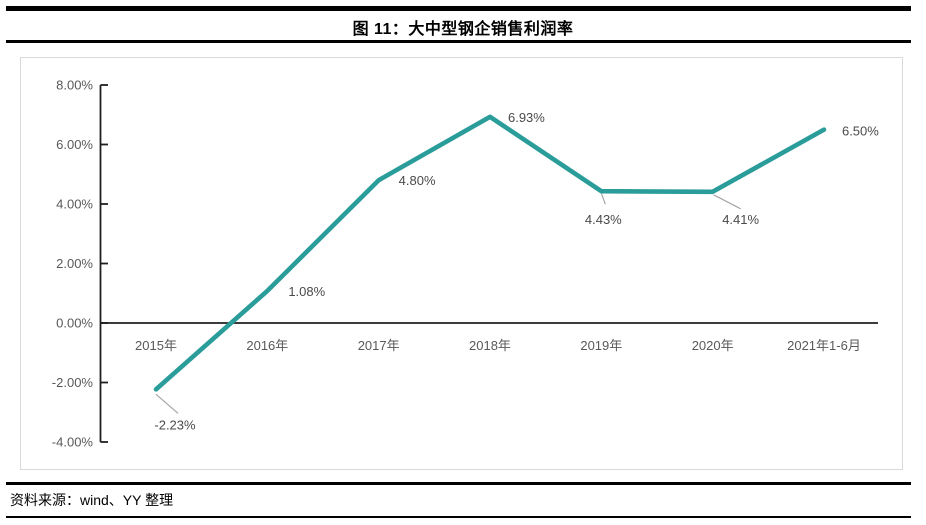 Image resolution: width=926 pixels, height=525 pixels. I want to click on y-axis-tick-label: -4.00%, so click(73, 442).